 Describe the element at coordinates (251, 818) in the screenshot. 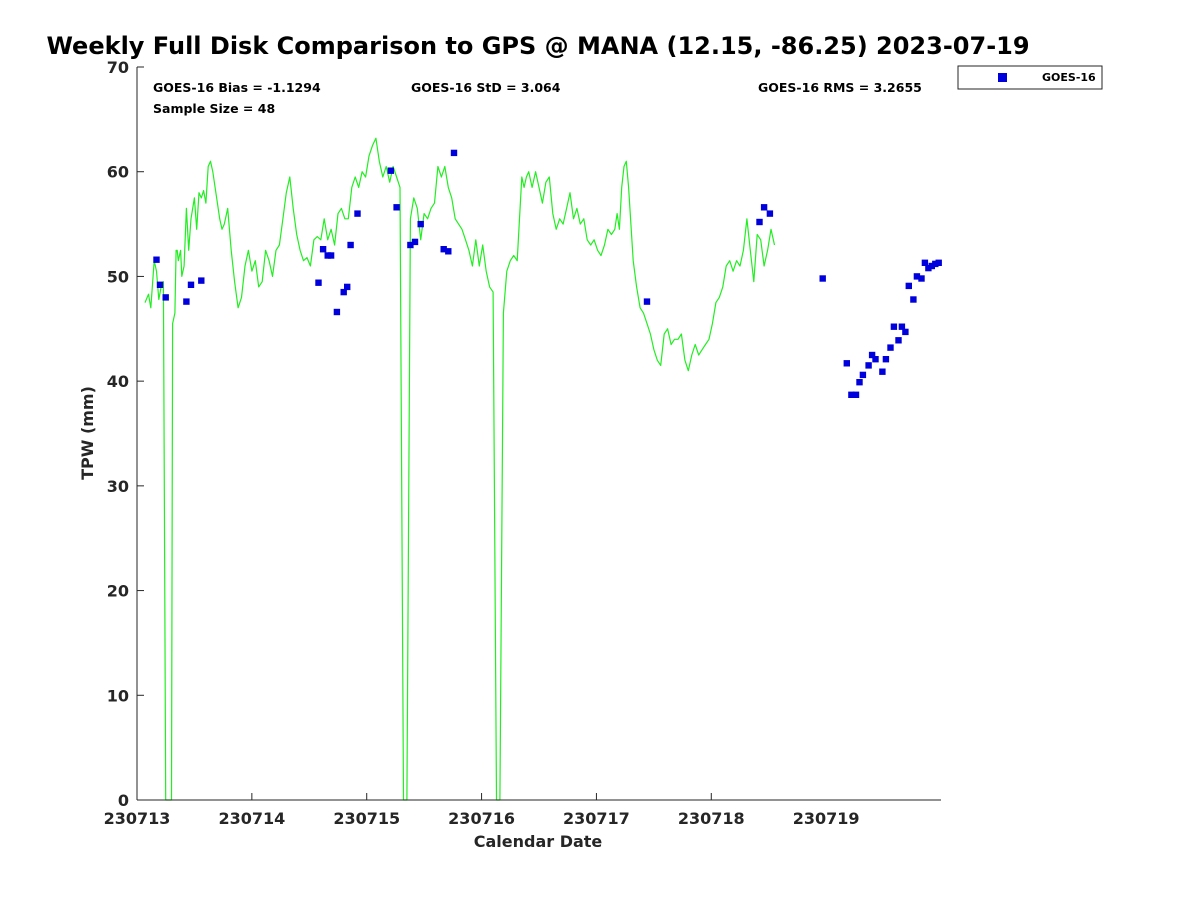

I see `x-tick-label: 230714` at that location.